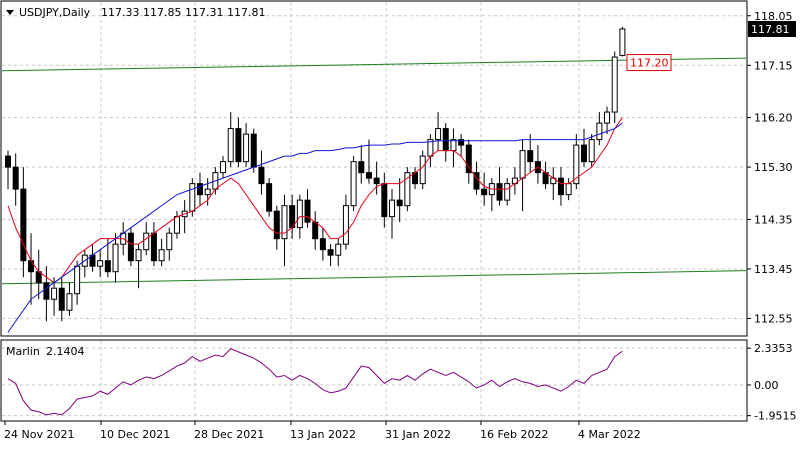 This screenshot has width=804, height=449. Describe the element at coordinates (23, 351) in the screenshot. I see `indicator-name: Marlin` at that location.